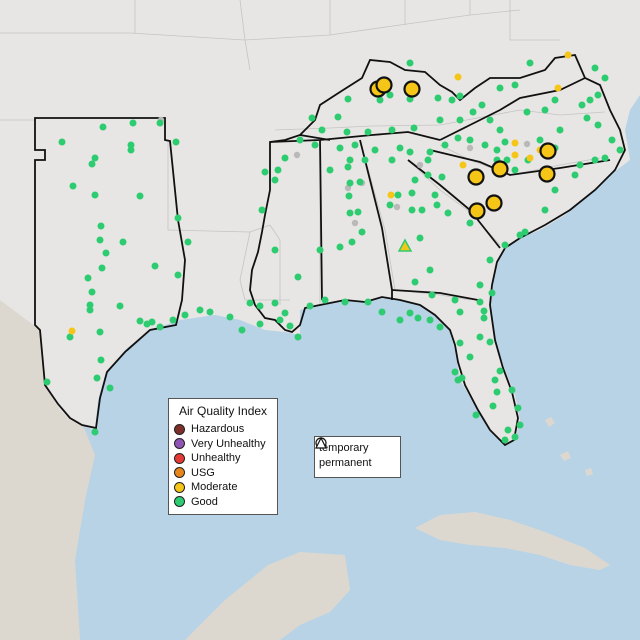 Image resolution: width=640 pixels, height=640 pixels. Describe the element at coordinates (405, 245) in the screenshot. I see `permanent-station-moderate-marker` at that location.